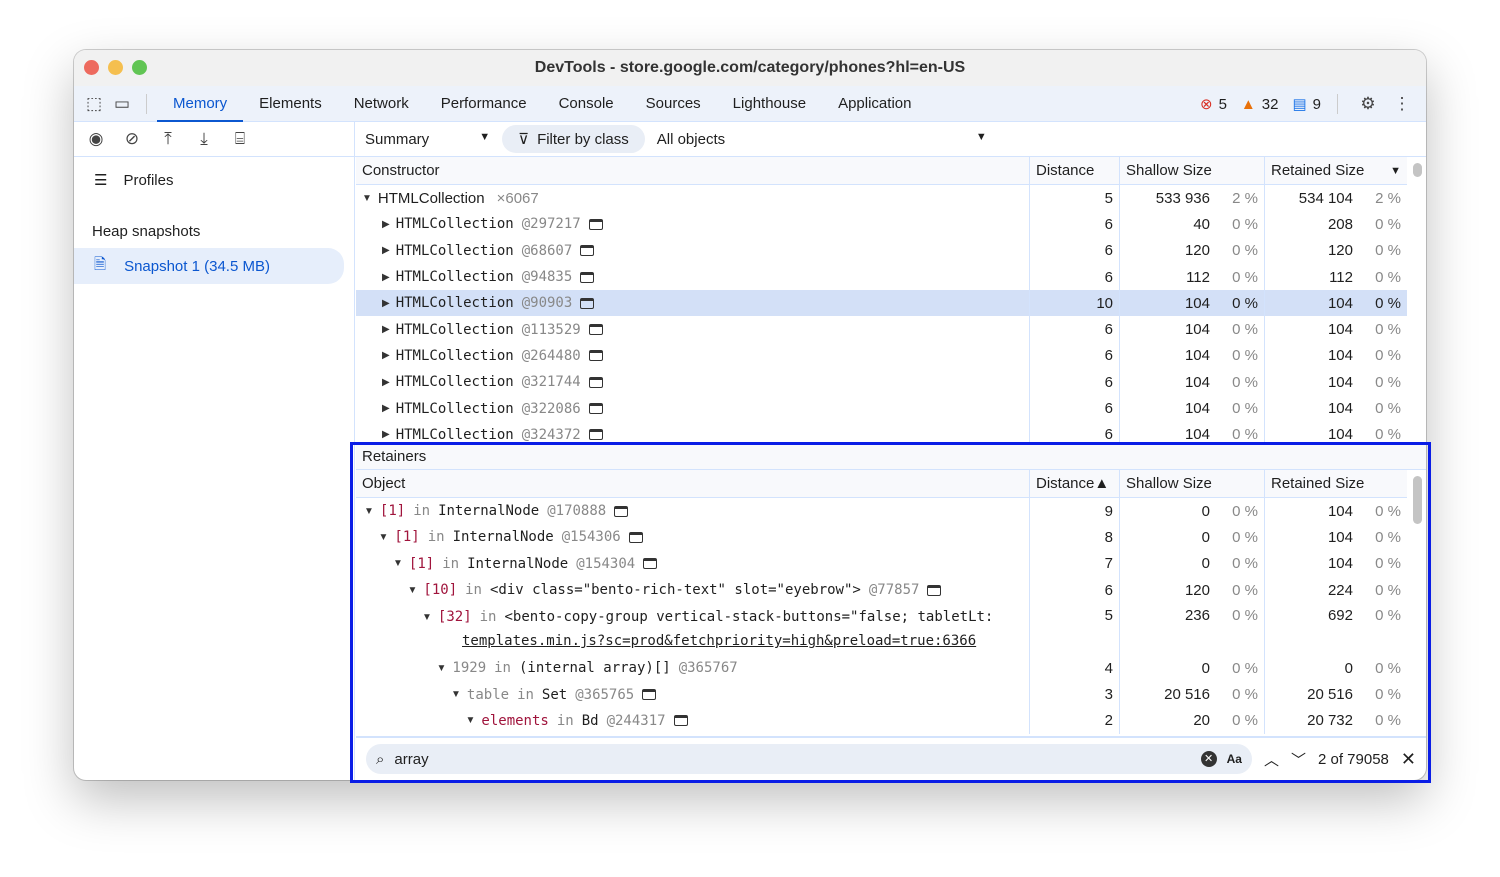 Image resolution: width=1500 pixels, height=877 pixels. I want to click on table-row: ▶ HTMLCollection @113529 6 104 0 % 104 0 %, so click(881, 329).